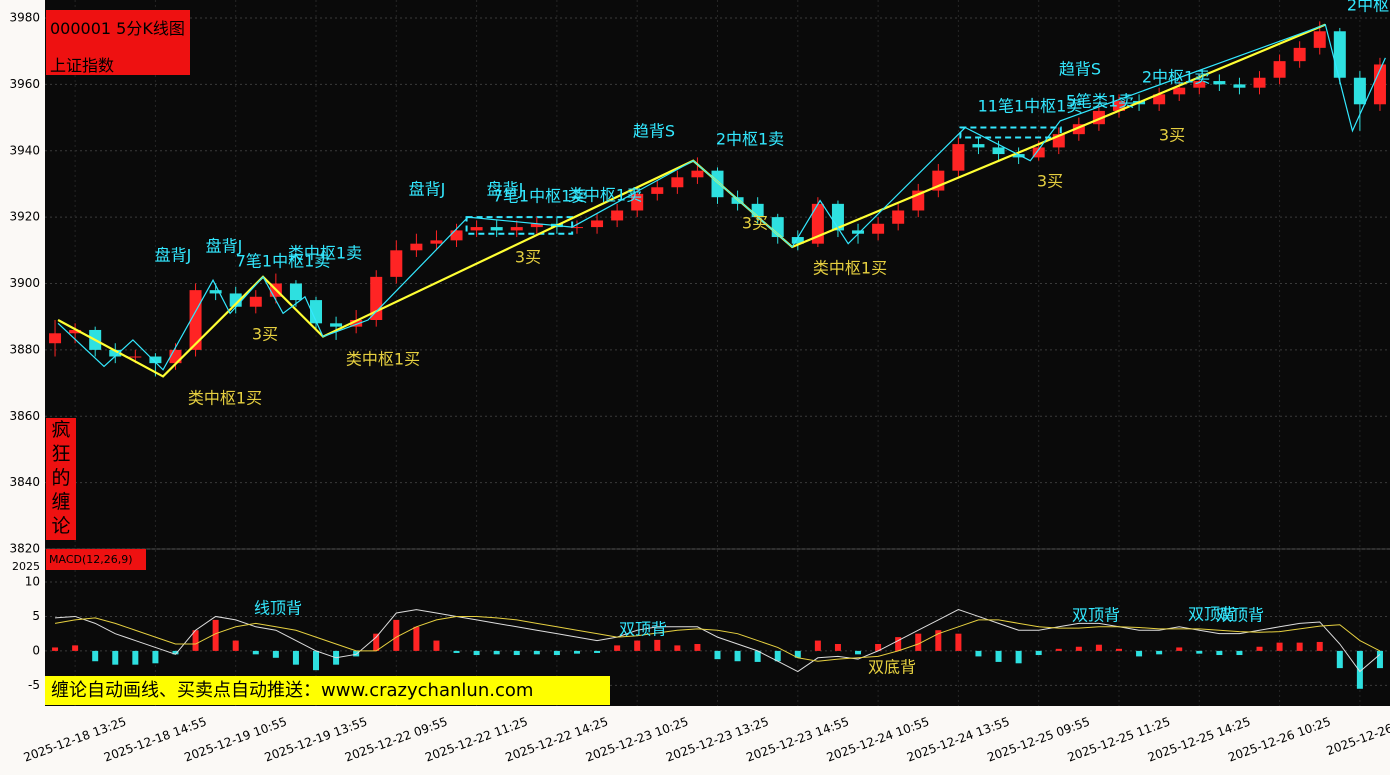 The height and width of the screenshot is (775, 1390). Describe the element at coordinates (278, 608) in the screenshot. I see `annotation: 线顶背` at that location.